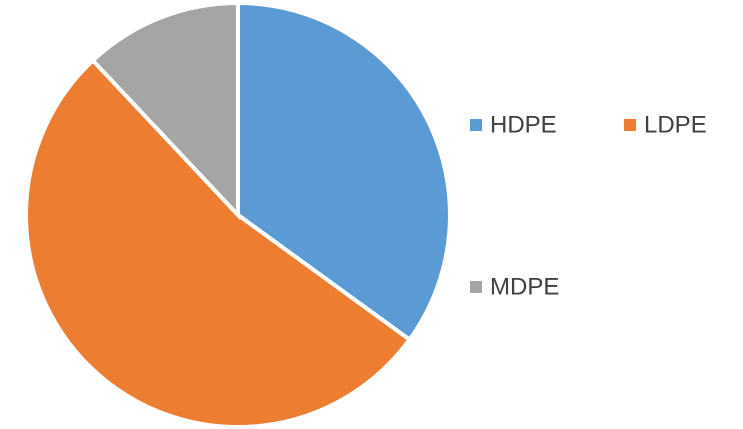  Describe the element at coordinates (165, 110) in the screenshot. I see `pie-slice` at that location.